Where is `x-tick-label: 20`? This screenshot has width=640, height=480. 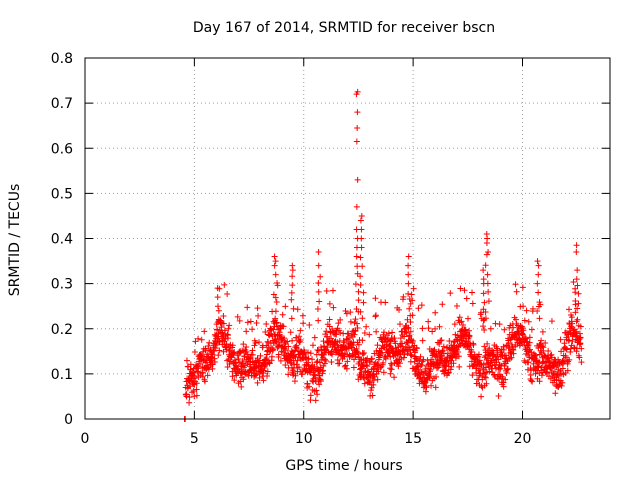 x-tick-label: 20 is located at coordinates (523, 439).